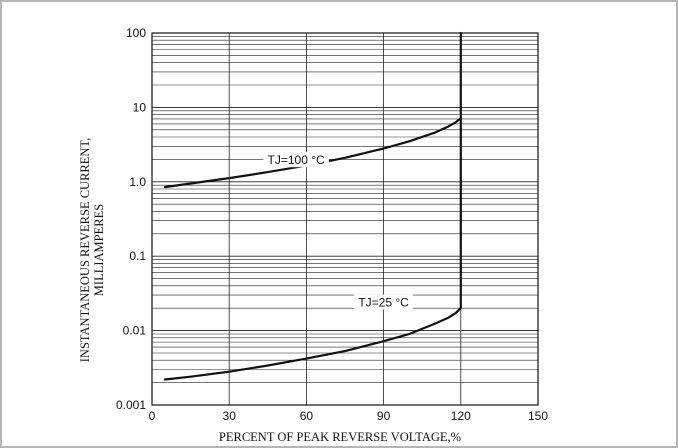  Describe the element at coordinates (136, 33) in the screenshot. I see `y-tick-label: 100` at that location.